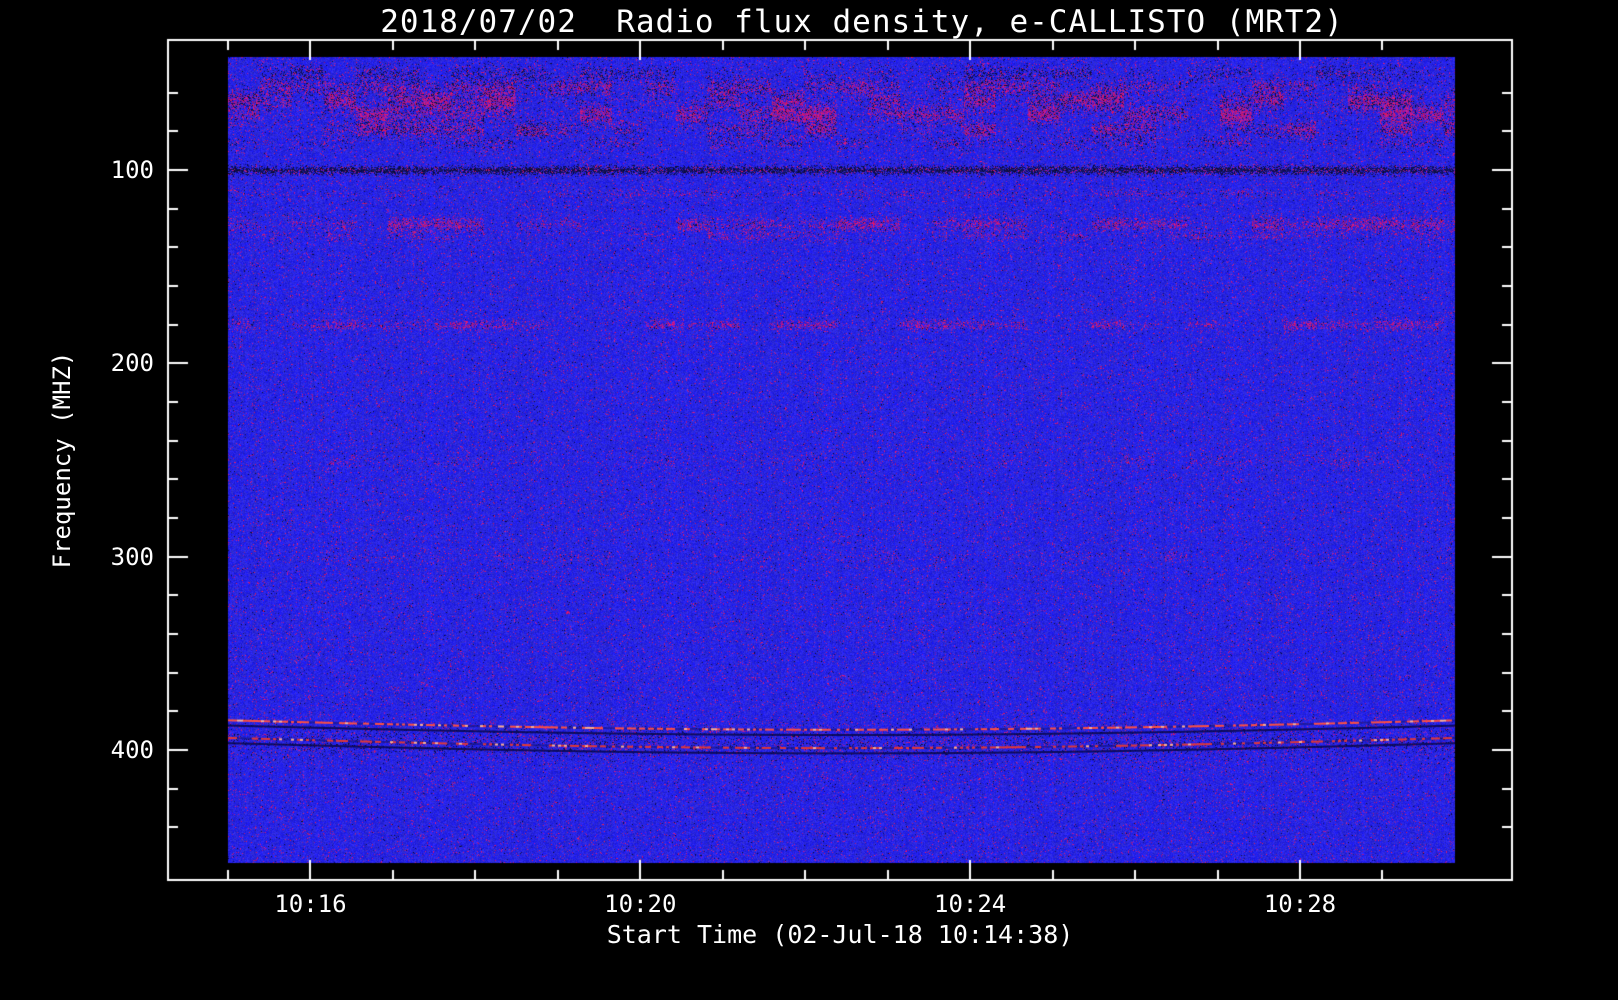 The image size is (1618, 1000). I want to click on y-axis-title: Frequency (MHZ), so click(62, 460).